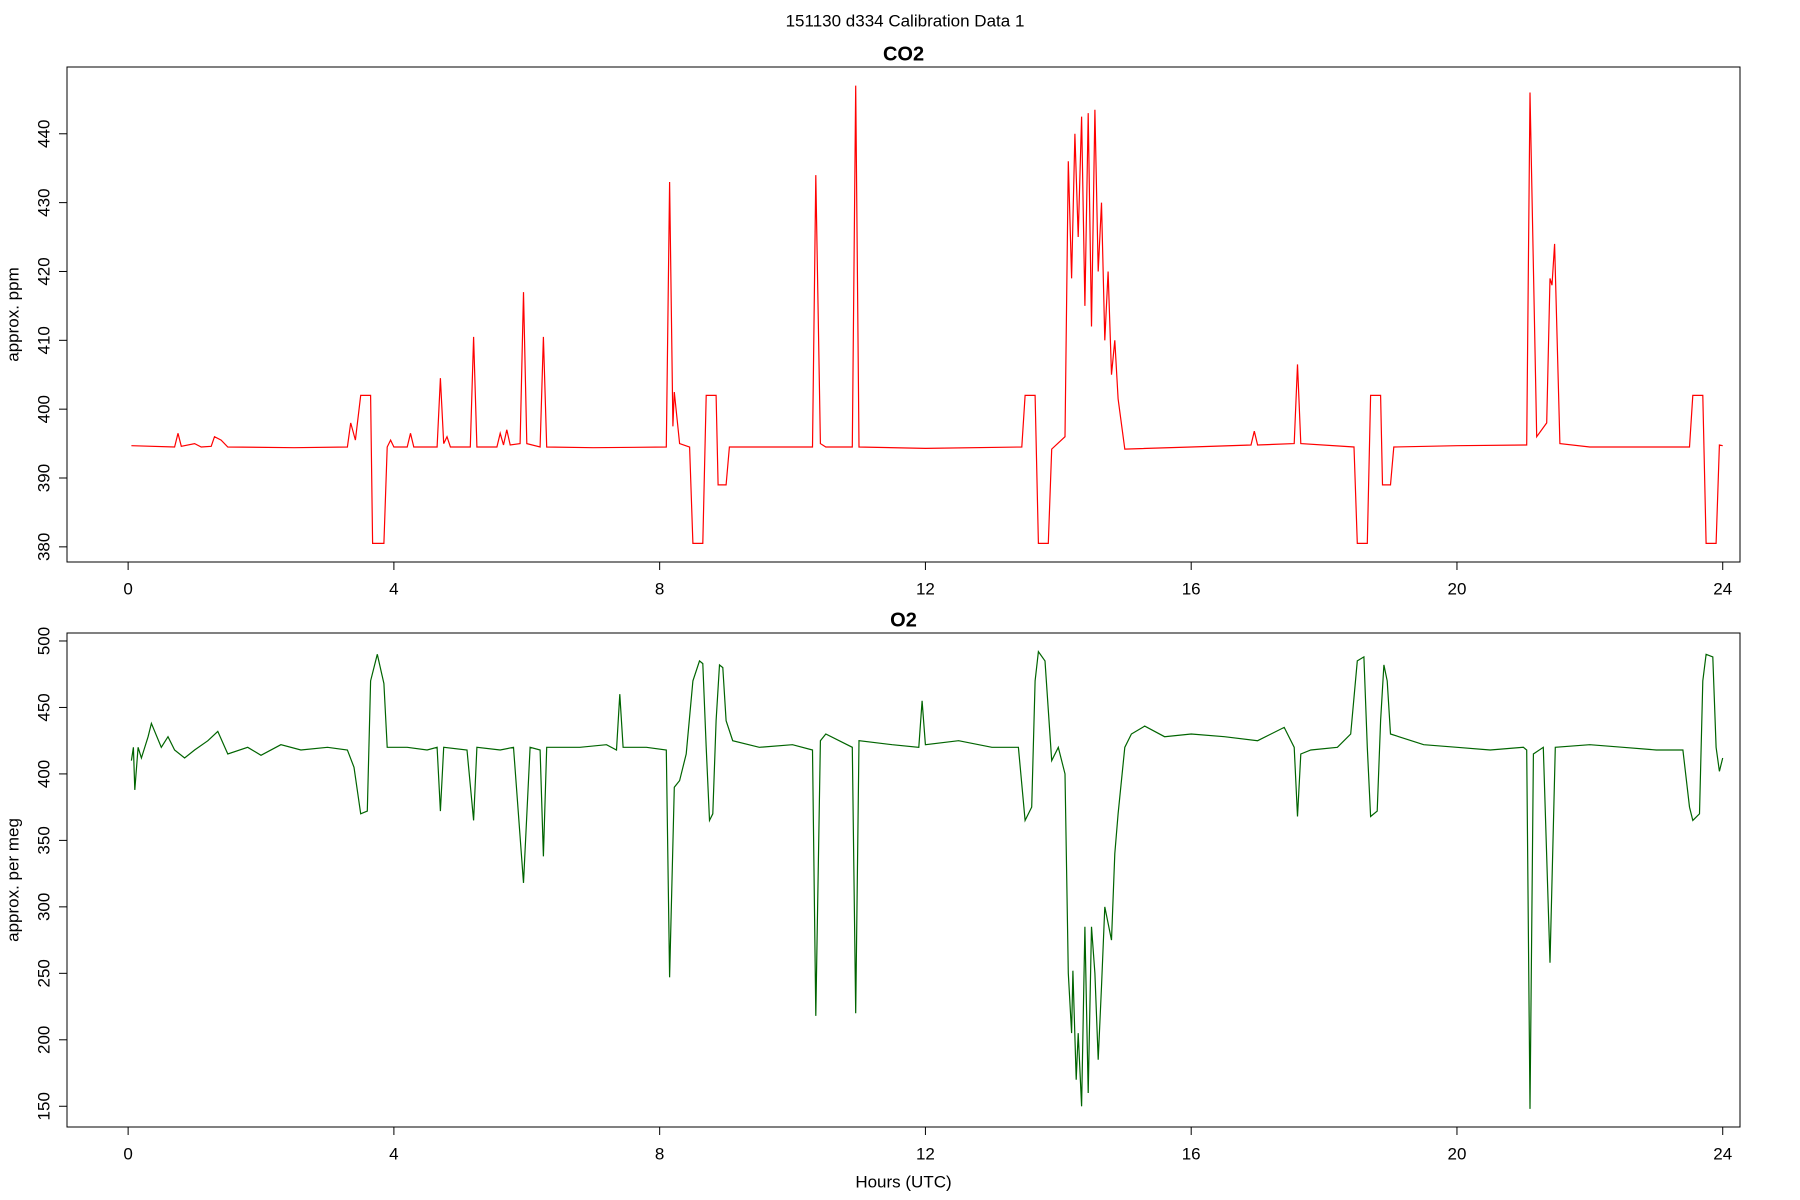 The image size is (1800, 1200). What do you see at coordinates (43, 340) in the screenshot?
I see `y-tick-label: 410` at bounding box center [43, 340].